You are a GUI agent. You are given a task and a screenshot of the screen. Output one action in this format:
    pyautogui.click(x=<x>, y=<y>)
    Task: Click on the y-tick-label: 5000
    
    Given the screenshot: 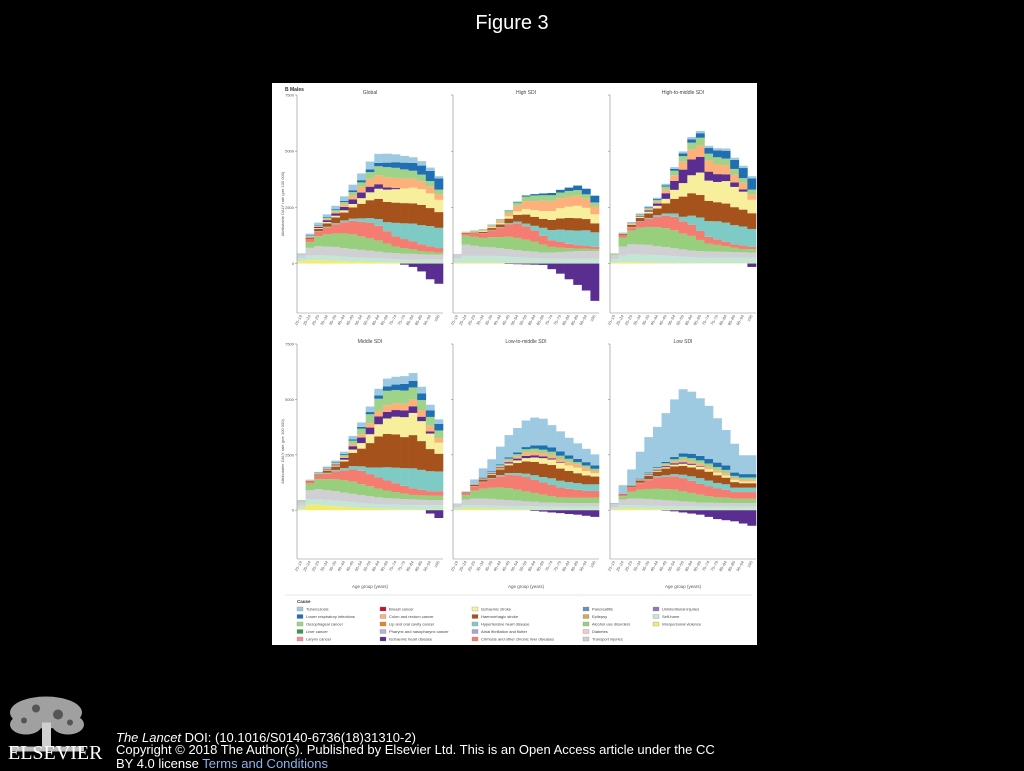 What is the action you would take?
    pyautogui.click(x=290, y=151)
    